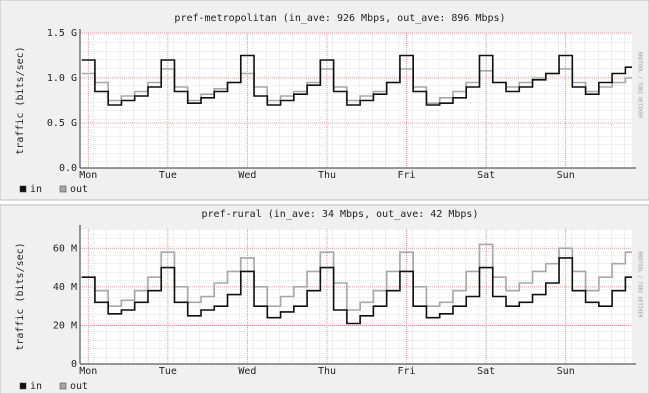  What do you see at coordinates (65, 248) in the screenshot?
I see `y-tick-label: 60 M` at bounding box center [65, 248].